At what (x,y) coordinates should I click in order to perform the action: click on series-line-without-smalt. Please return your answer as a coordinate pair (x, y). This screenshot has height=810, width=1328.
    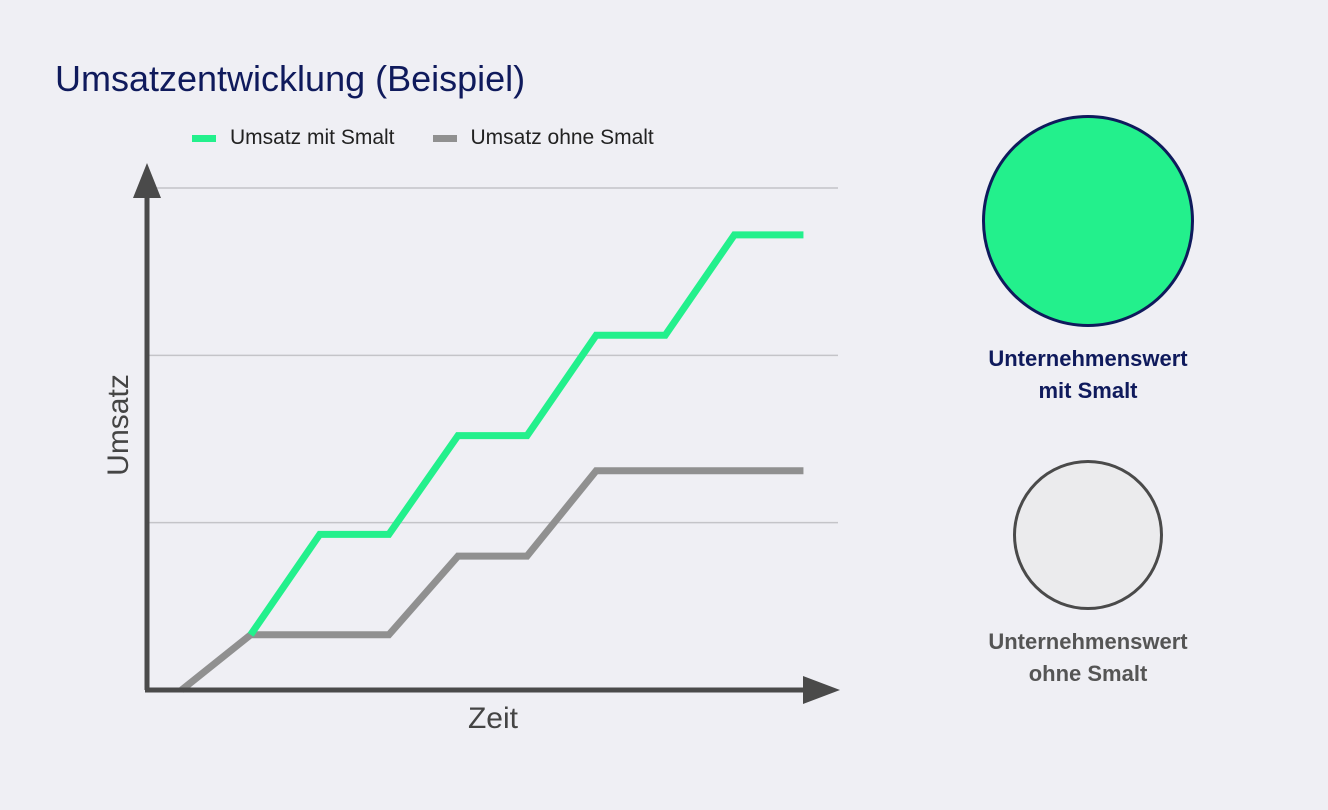
    Looking at the image, I should click on (491, 580).